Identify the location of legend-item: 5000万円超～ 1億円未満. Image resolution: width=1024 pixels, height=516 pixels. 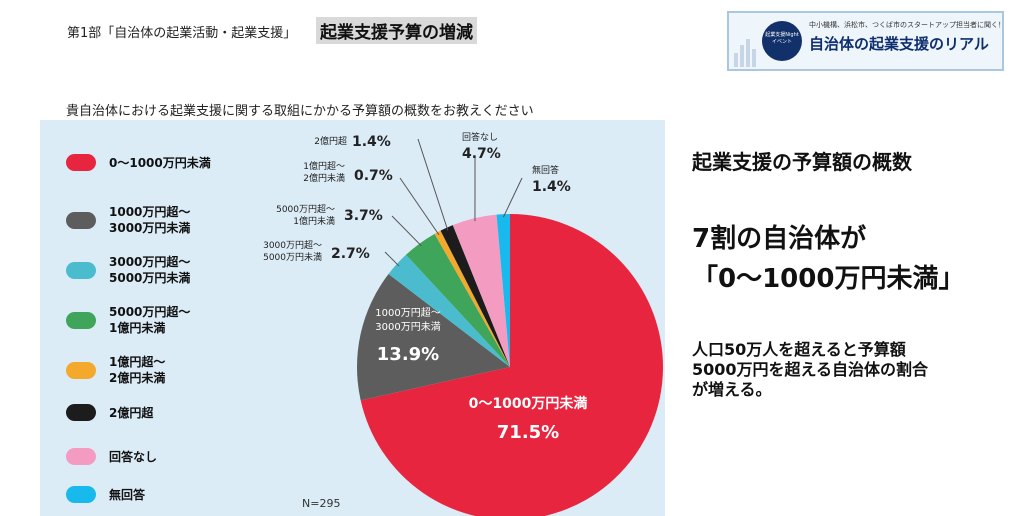
(128, 320).